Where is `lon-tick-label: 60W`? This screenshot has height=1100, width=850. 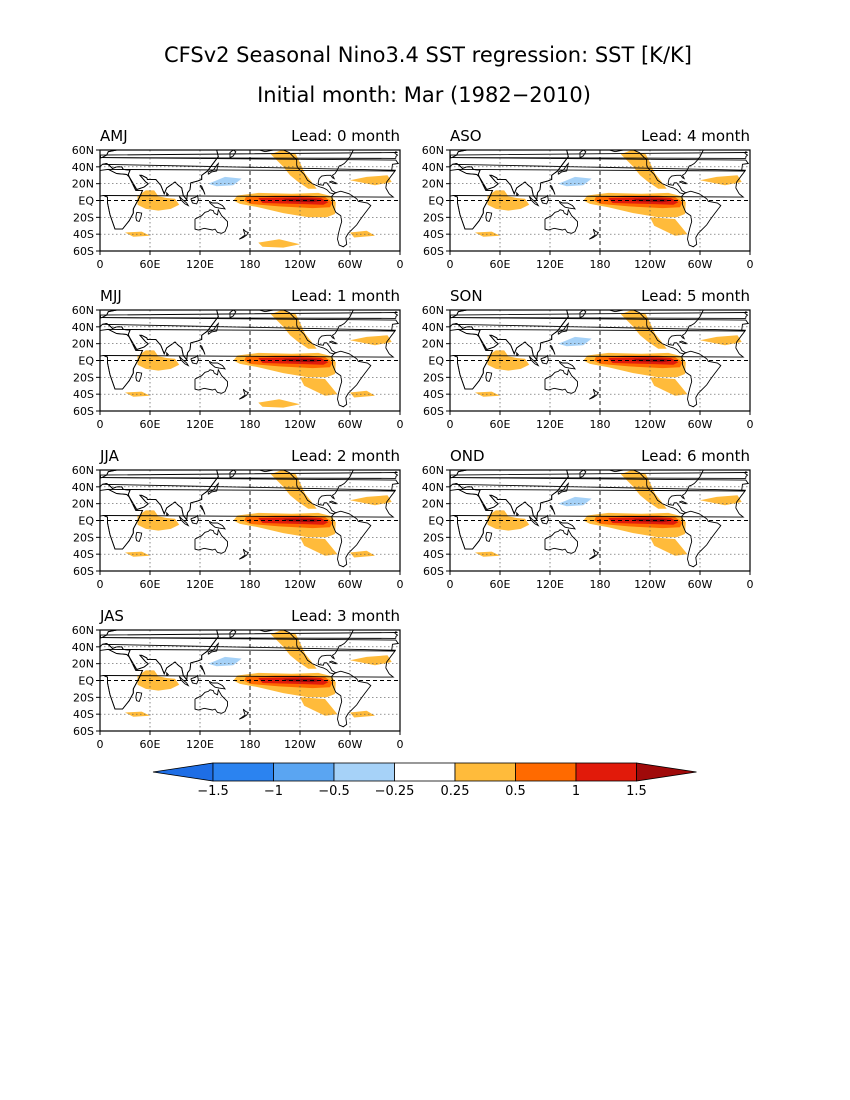
lon-tick-label: 60W is located at coordinates (350, 744).